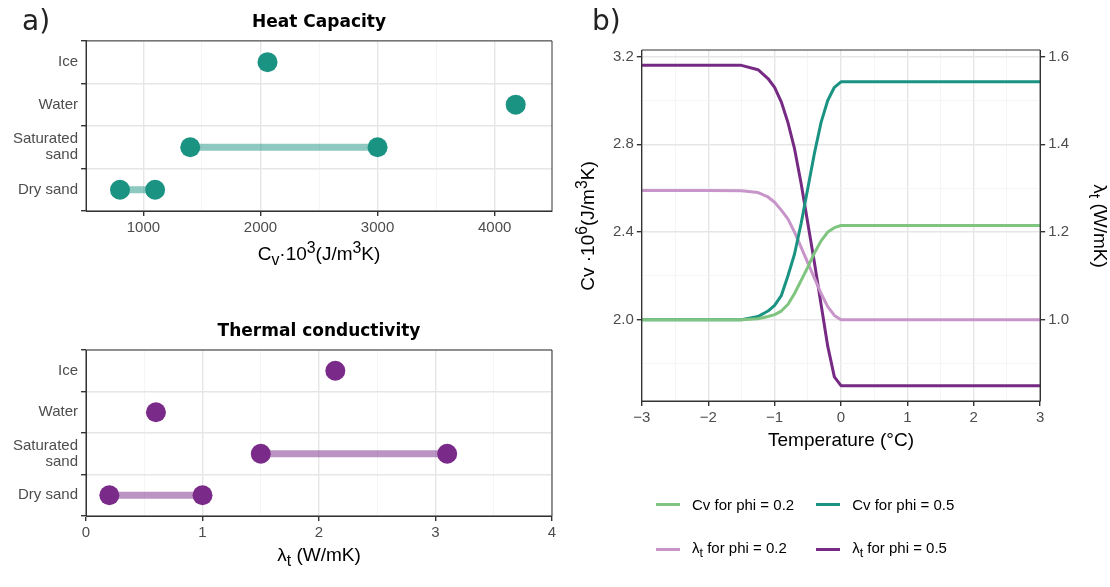 This screenshot has height=587, width=1110. What do you see at coordinates (606, 20) in the screenshot?
I see `text: b)` at bounding box center [606, 20].